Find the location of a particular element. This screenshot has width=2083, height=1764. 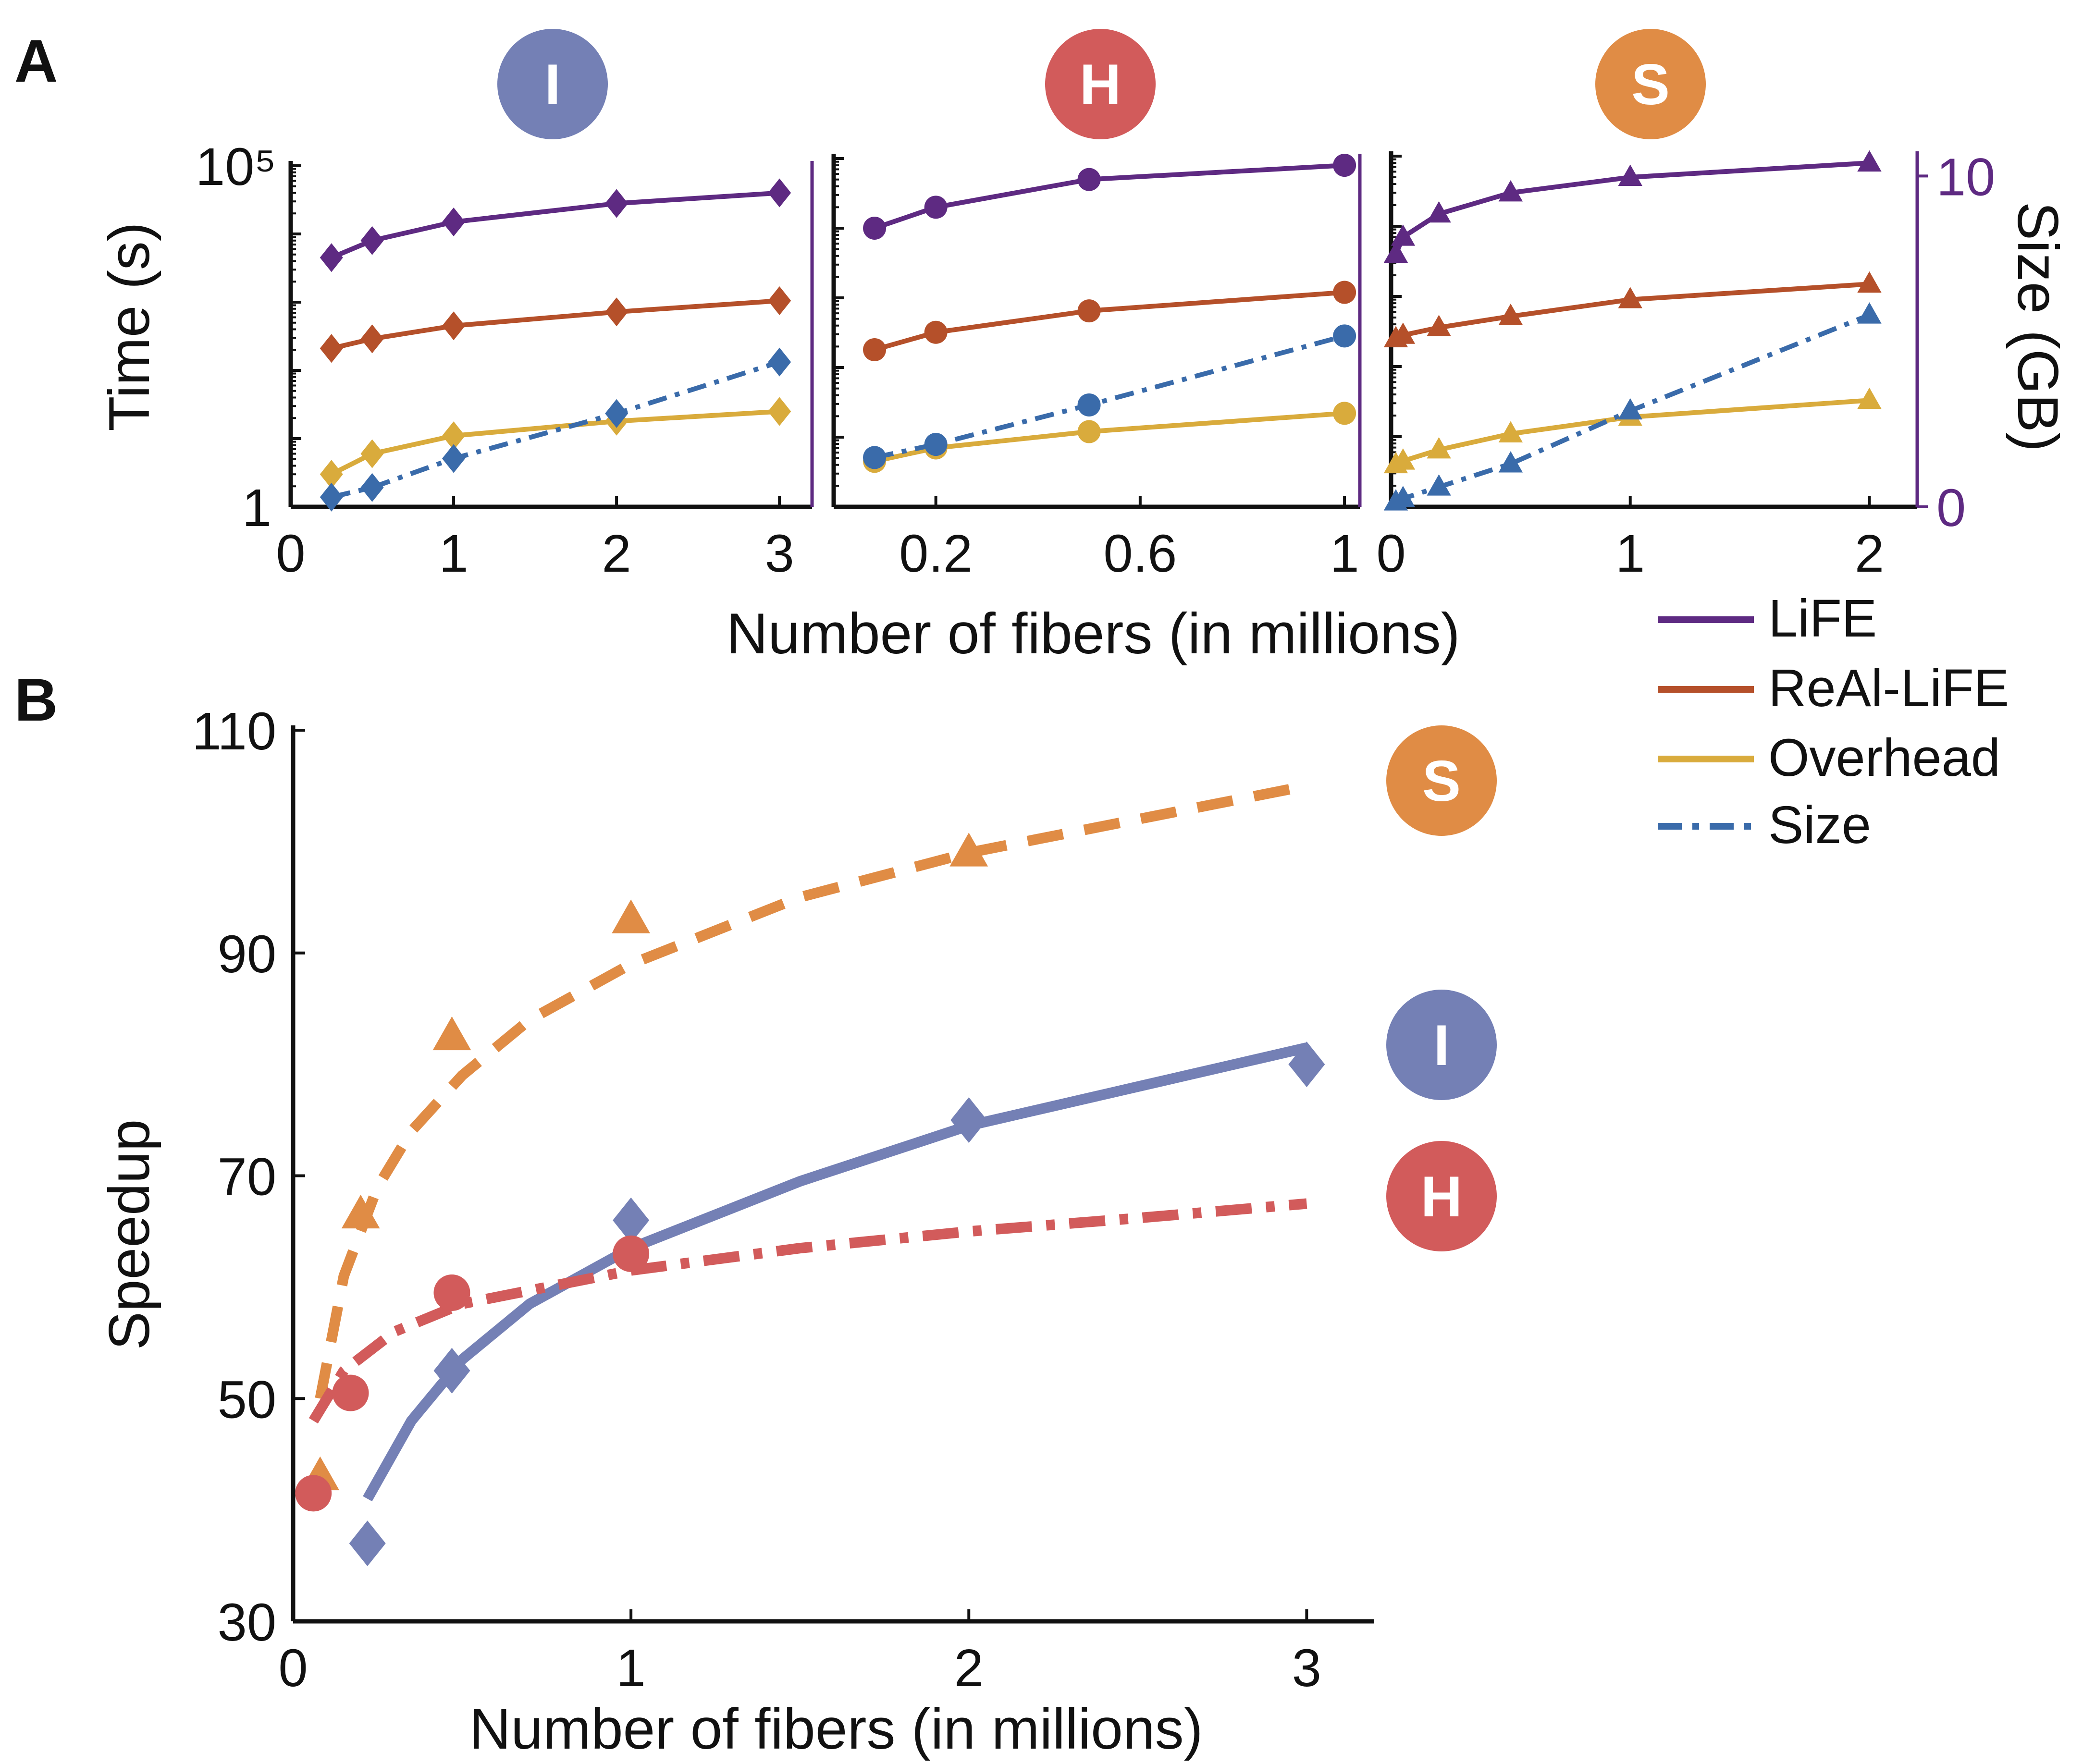

legend-label-real-life: ReAl-LiFE is located at coordinates (1888, 688).